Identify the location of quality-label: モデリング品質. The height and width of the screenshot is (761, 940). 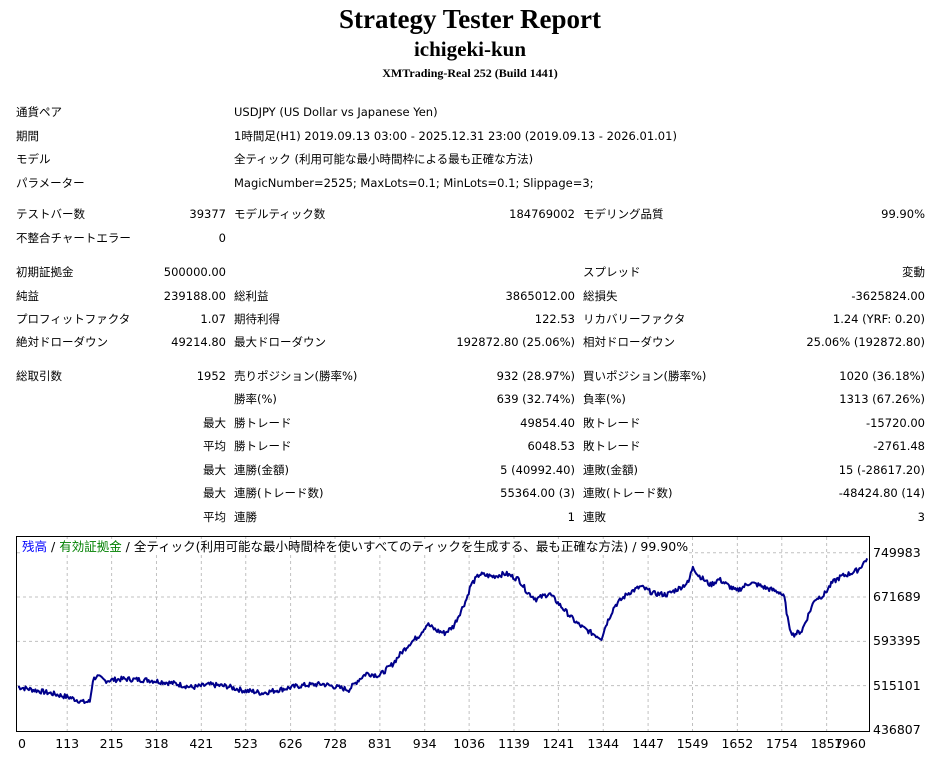
(623, 214).